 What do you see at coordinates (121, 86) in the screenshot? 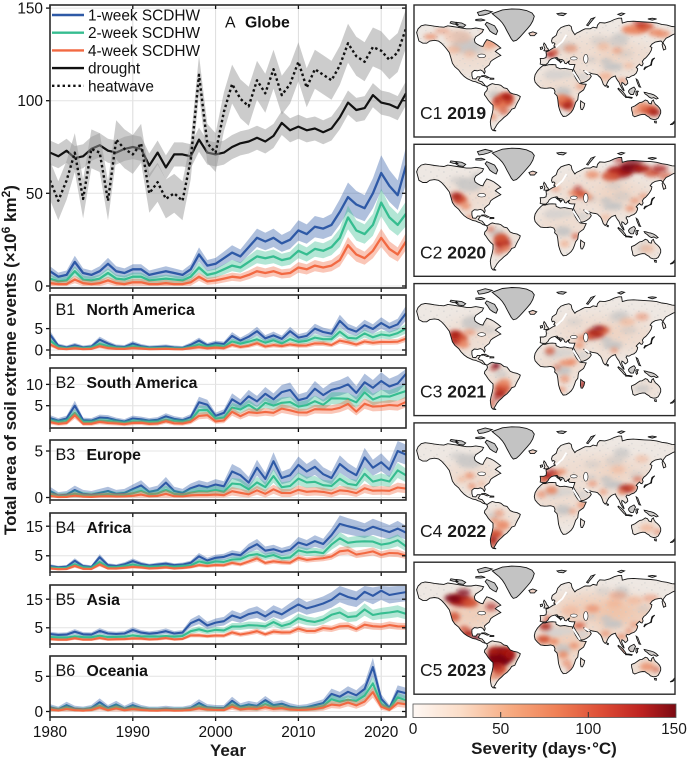
I see `svg-text: heatwave` at bounding box center [121, 86].